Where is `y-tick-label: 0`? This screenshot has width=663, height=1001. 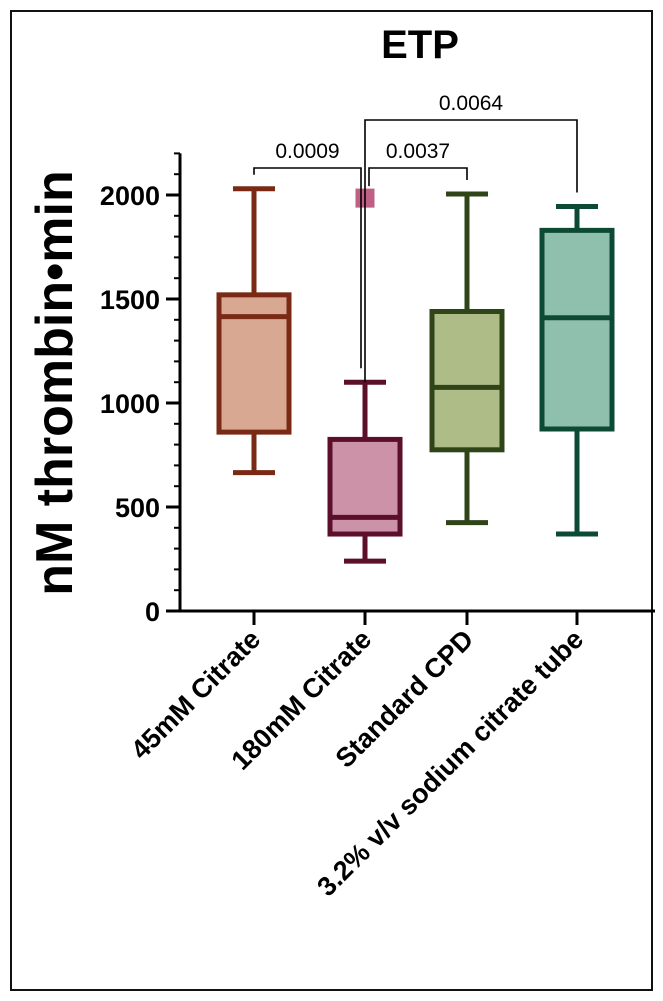 y-tick-label: 0 is located at coordinates (152, 612).